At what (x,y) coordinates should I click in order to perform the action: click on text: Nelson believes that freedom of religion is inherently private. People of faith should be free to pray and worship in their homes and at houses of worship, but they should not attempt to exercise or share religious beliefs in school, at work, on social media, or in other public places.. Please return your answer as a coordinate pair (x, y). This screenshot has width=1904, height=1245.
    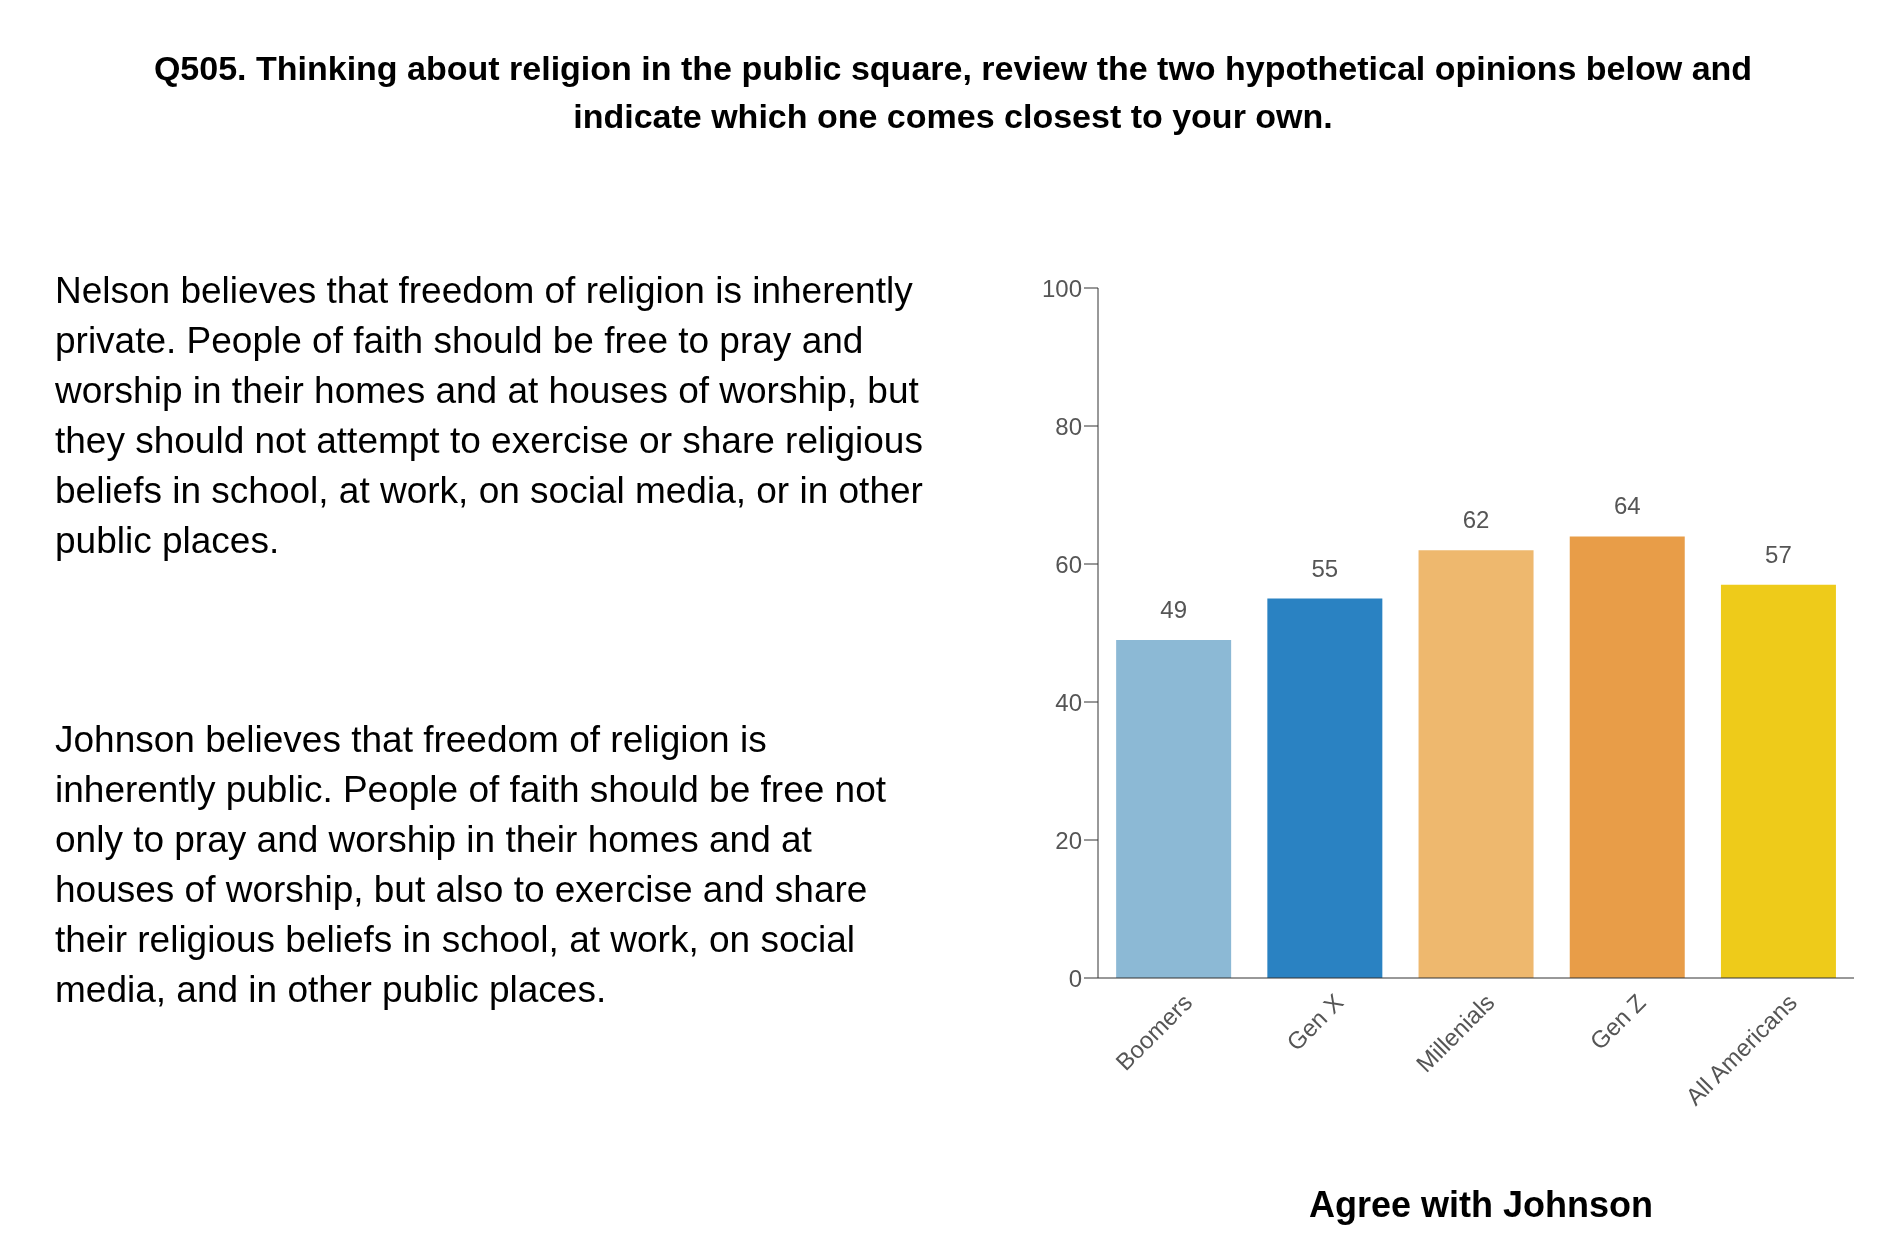
    Looking at the image, I should click on (489, 416).